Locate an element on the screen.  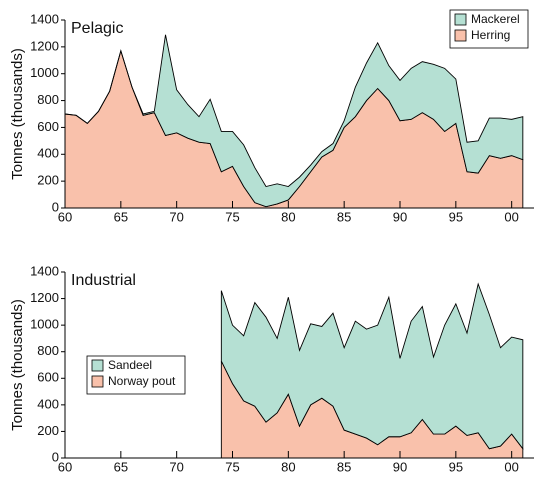
legend-label: Mackerel is located at coordinates (495, 19).